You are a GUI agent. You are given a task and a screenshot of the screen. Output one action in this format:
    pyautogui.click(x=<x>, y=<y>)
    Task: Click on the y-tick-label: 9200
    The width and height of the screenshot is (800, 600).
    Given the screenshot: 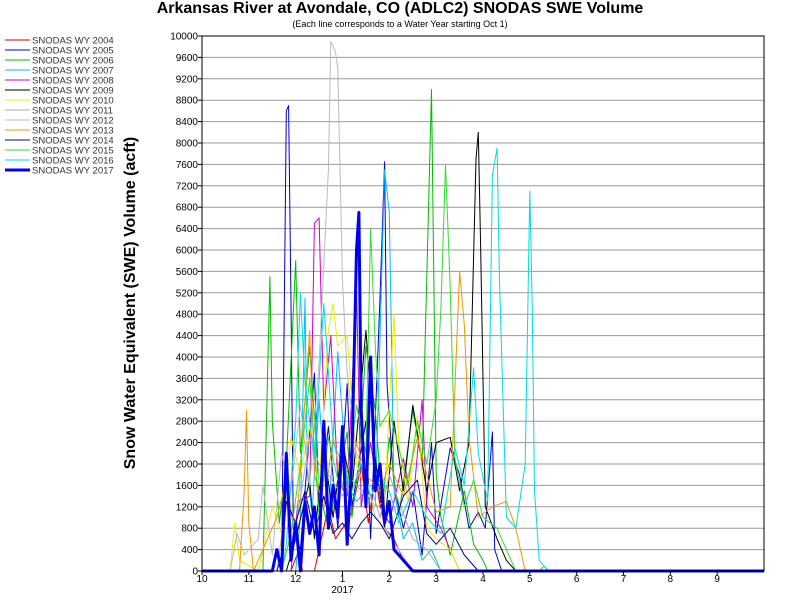 What is the action you would take?
    pyautogui.click(x=187, y=79)
    